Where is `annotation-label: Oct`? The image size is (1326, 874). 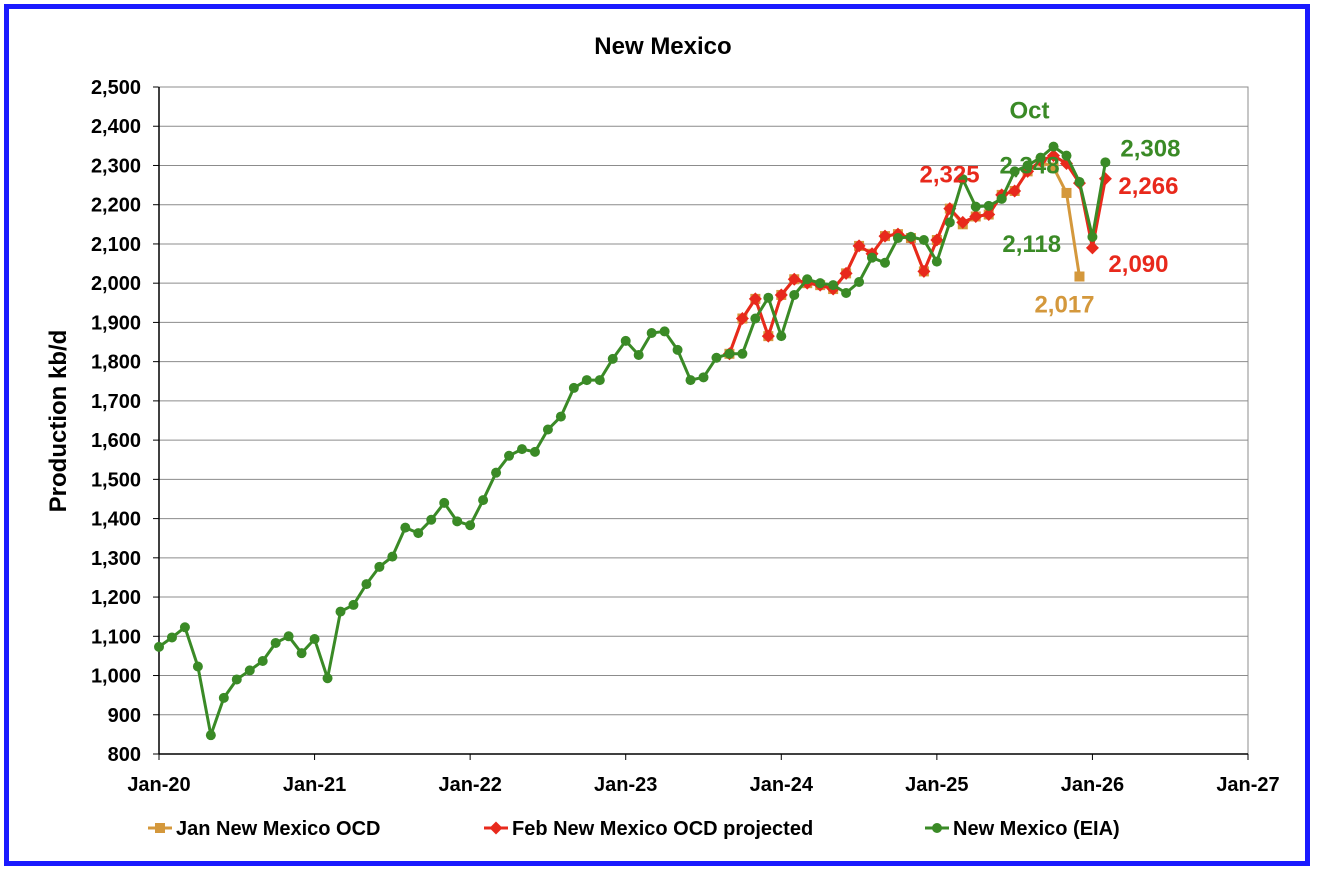
annotation-label: Oct is located at coordinates (1030, 111).